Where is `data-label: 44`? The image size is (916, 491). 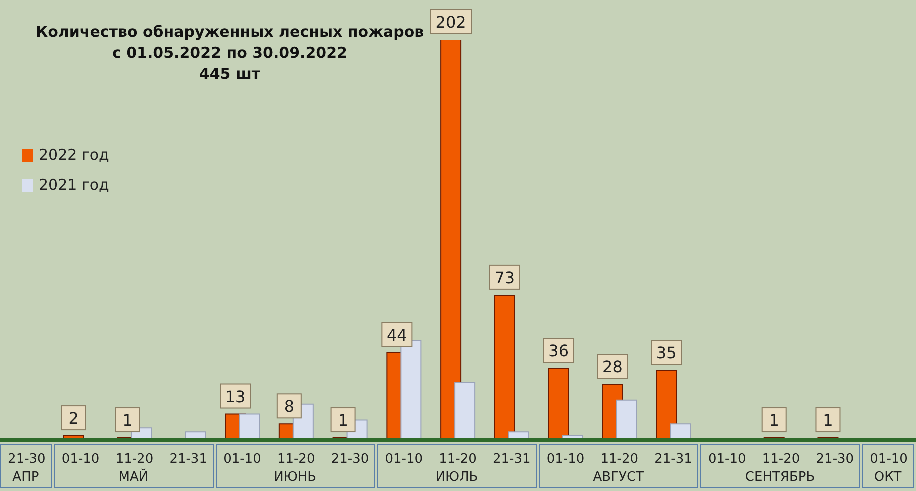
data-label: 44 is located at coordinates (397, 335).